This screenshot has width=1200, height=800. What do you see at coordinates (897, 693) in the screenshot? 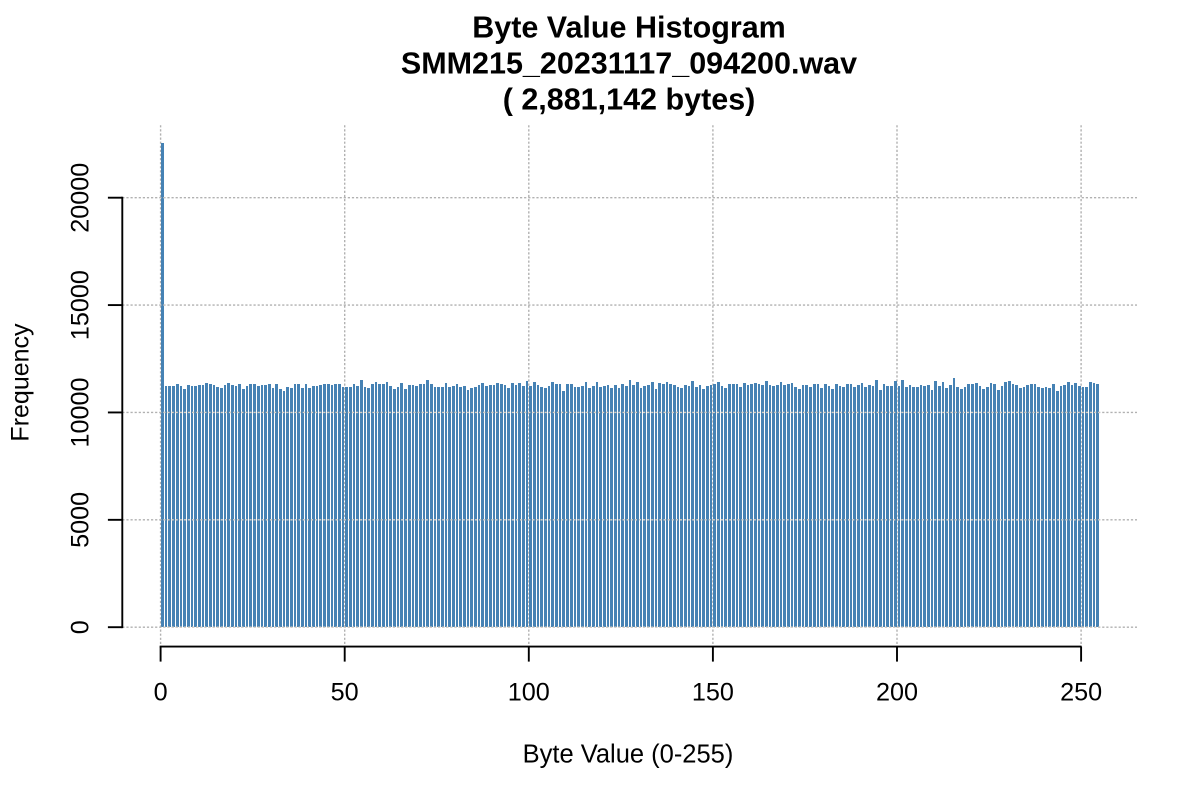
I see `svg-text: 200` at bounding box center [897, 693].